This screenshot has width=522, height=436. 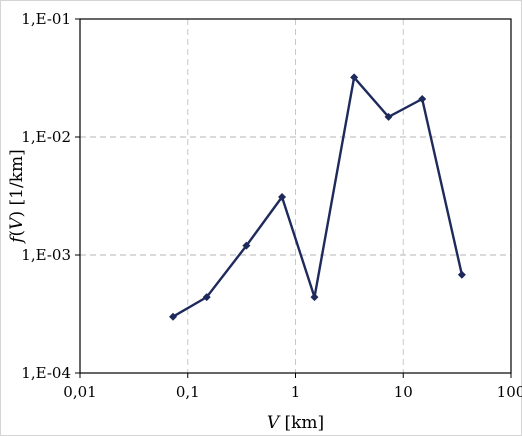 I want to click on y-tick-label: 1,E-03, so click(x=46, y=255).